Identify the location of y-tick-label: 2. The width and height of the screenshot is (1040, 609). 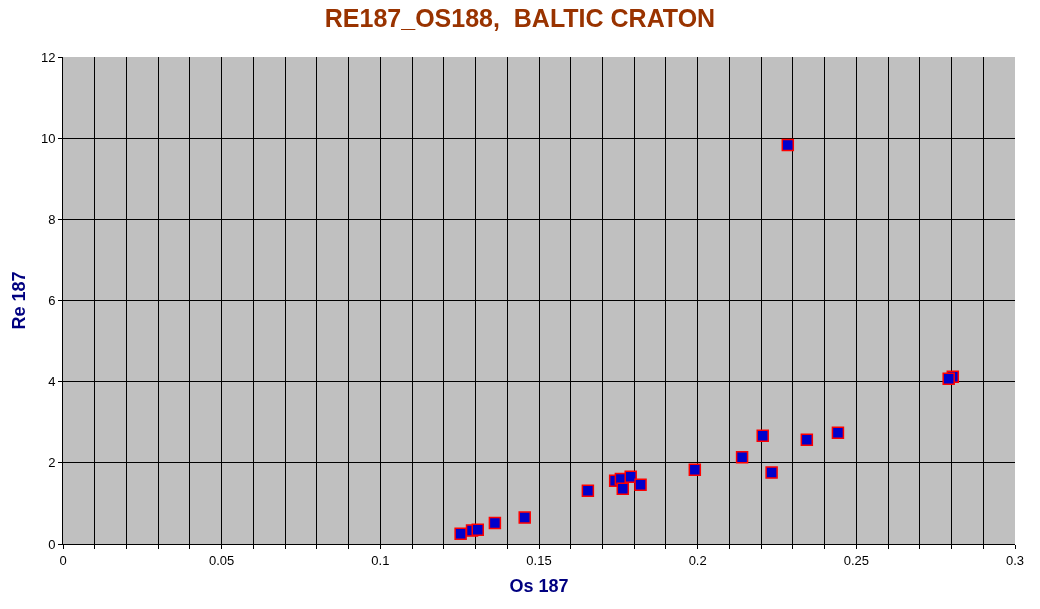
(52, 463).